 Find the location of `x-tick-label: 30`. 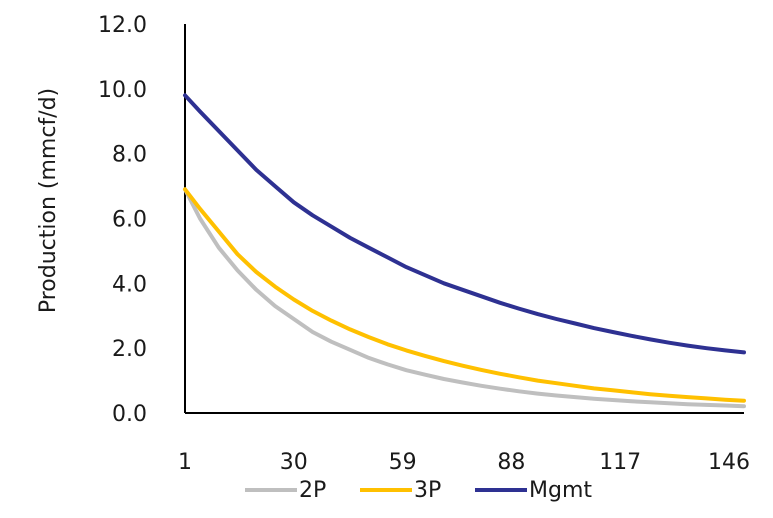

x-tick-label: 30 is located at coordinates (294, 462).